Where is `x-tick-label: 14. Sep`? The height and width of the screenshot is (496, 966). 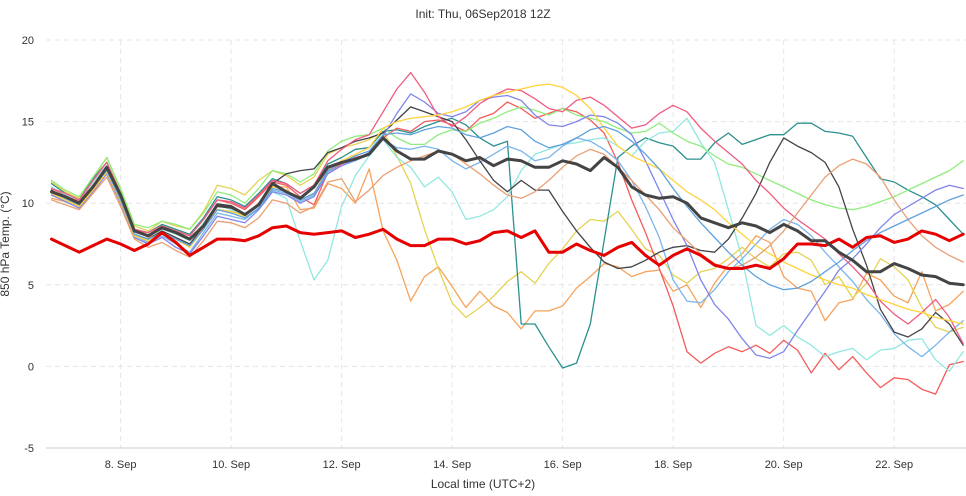 x-tick-label: 14. Sep is located at coordinates (452, 465).